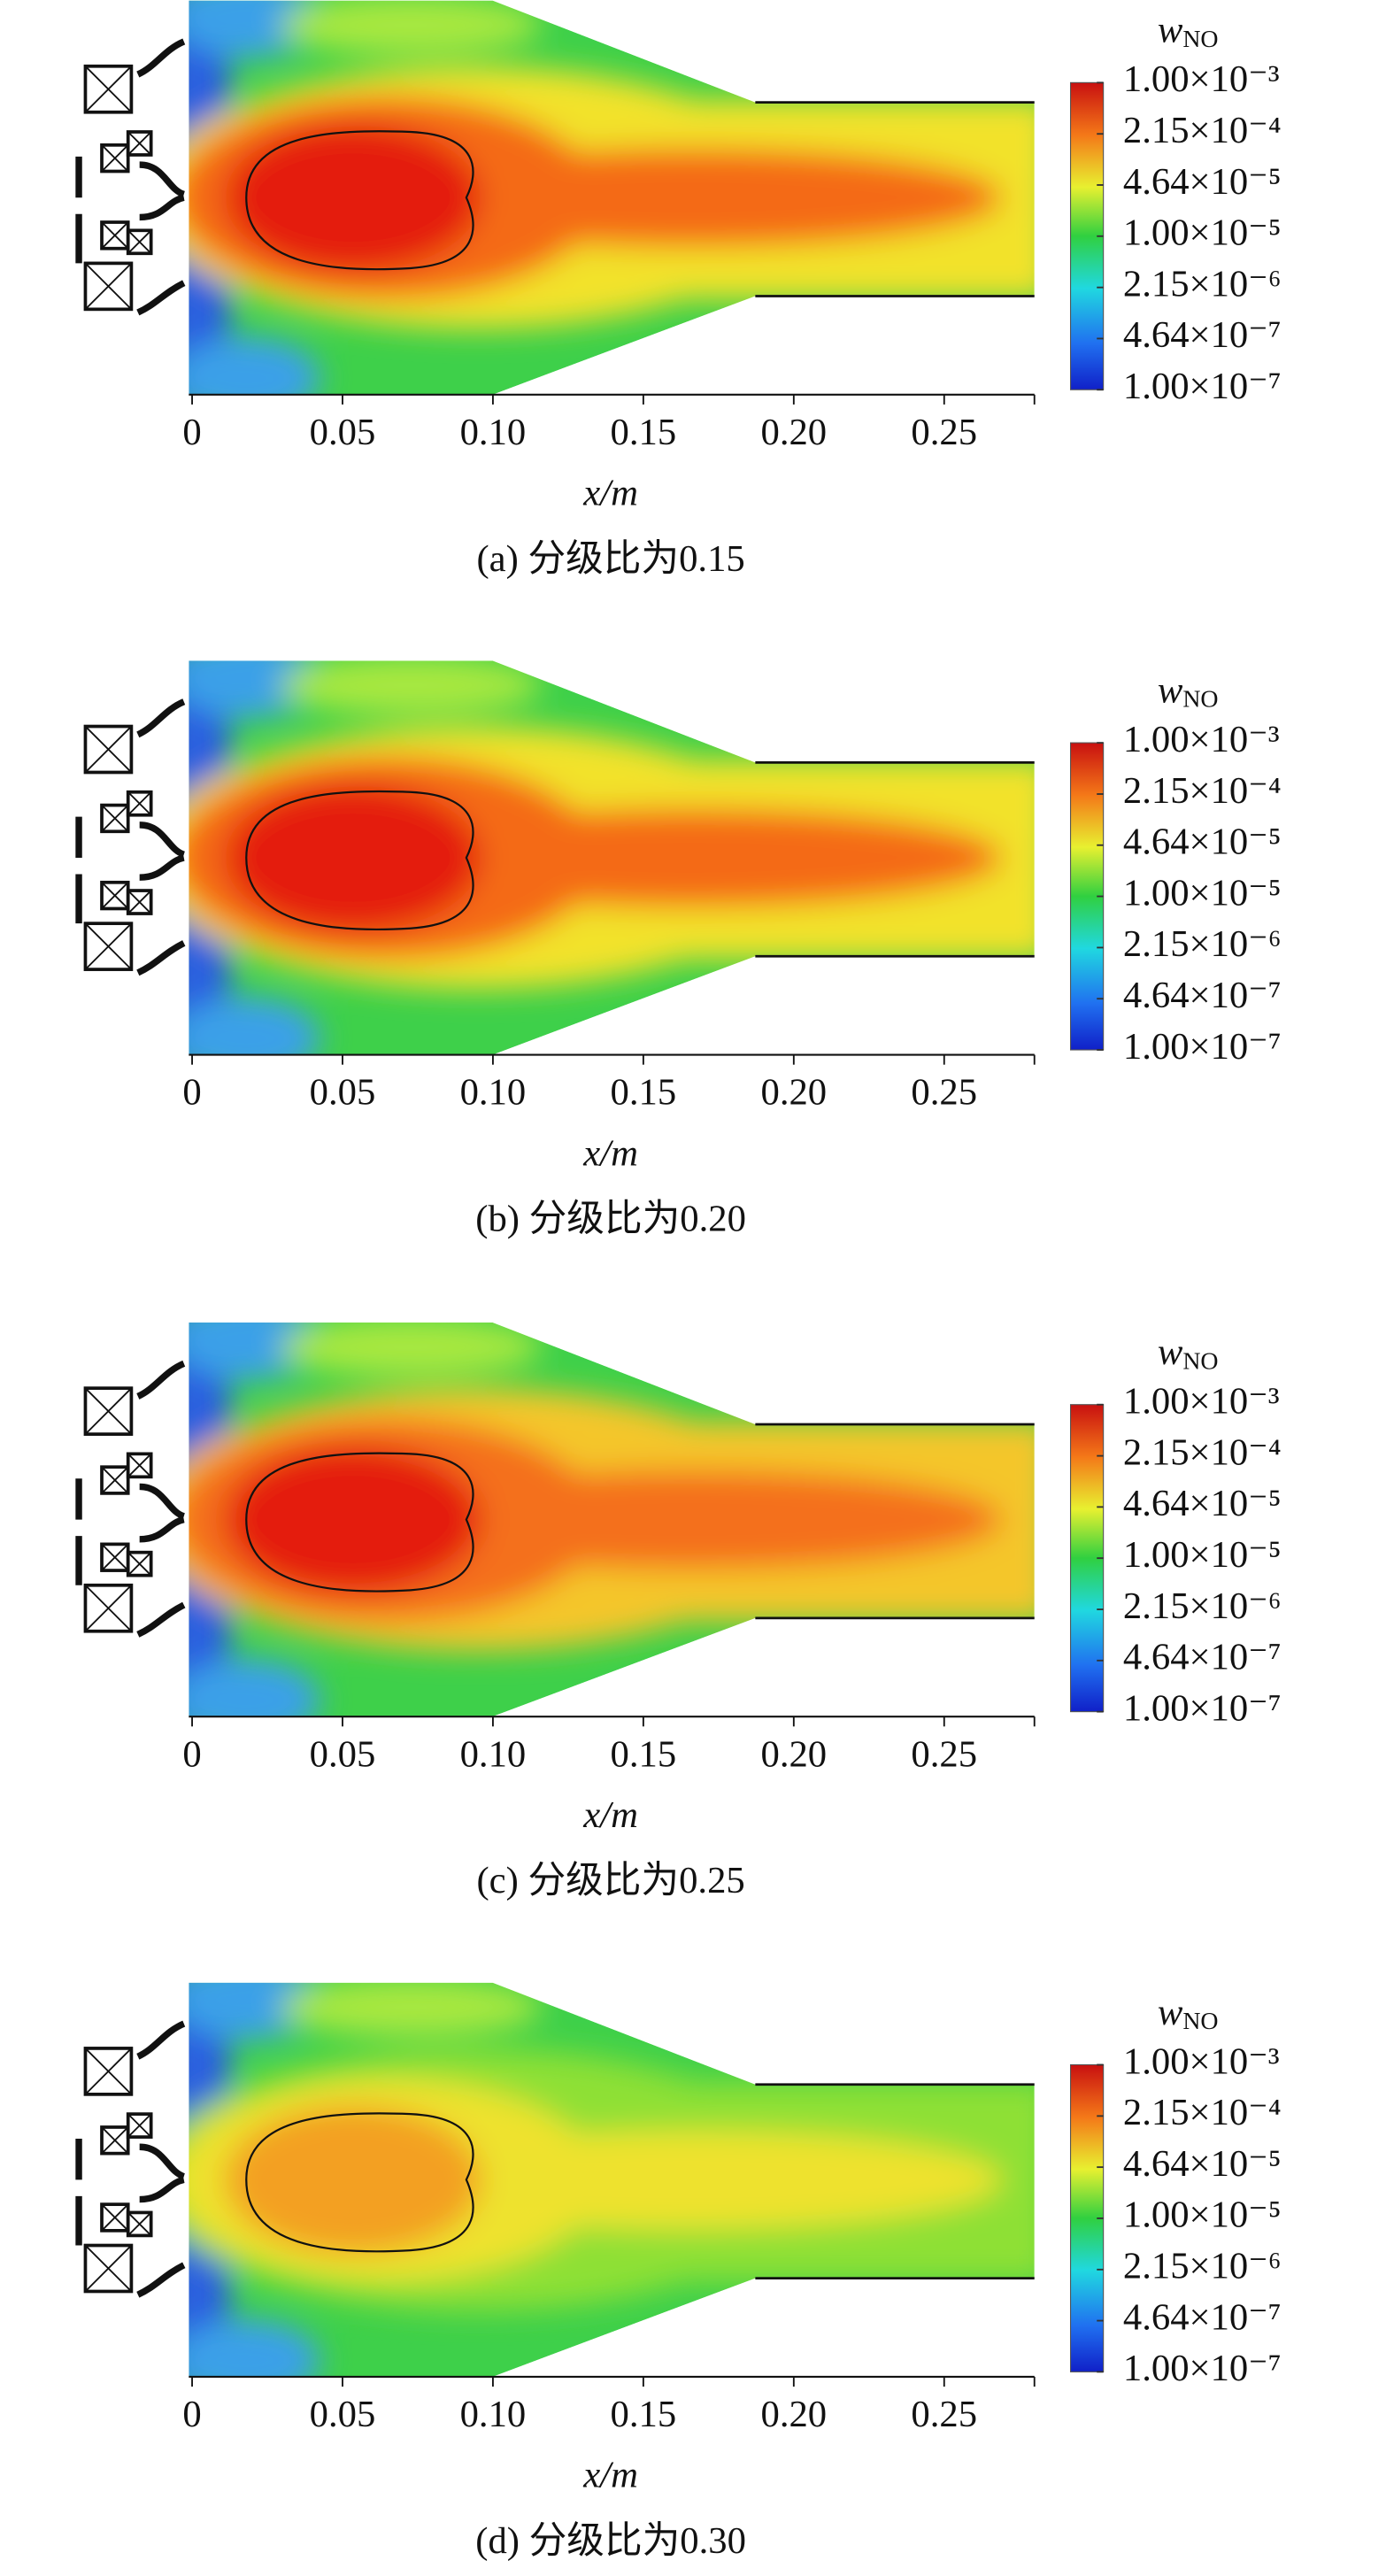 This screenshot has height=2576, width=1394. I want to click on caption: (d) 分级比为0.30, so click(610, 2541).